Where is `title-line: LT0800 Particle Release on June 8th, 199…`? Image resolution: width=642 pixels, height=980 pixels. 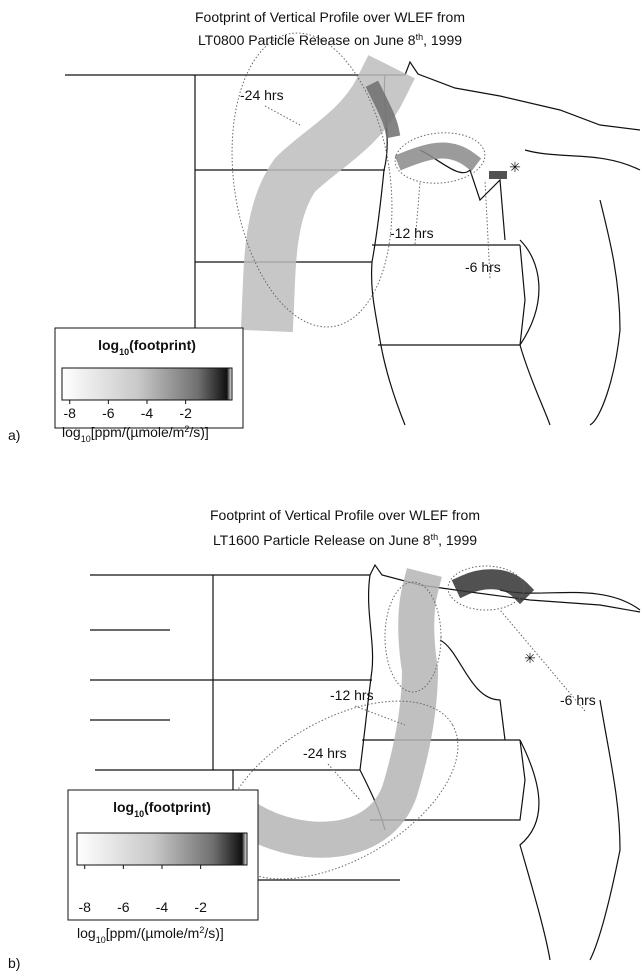
title-line: LT0800 Particle Release on June 8th, 199… is located at coordinates (330, 40).